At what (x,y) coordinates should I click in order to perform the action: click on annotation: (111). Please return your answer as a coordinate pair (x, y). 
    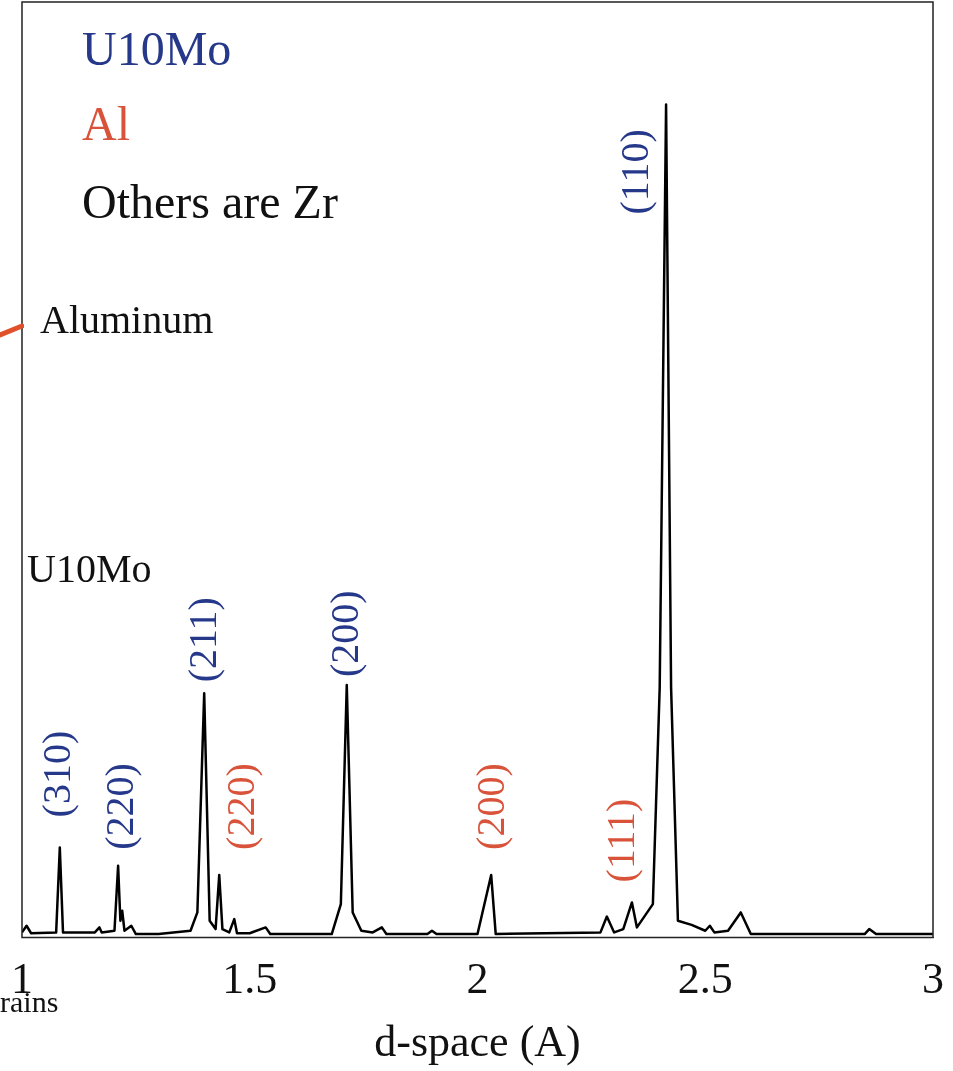
    Looking at the image, I should click on (621, 840).